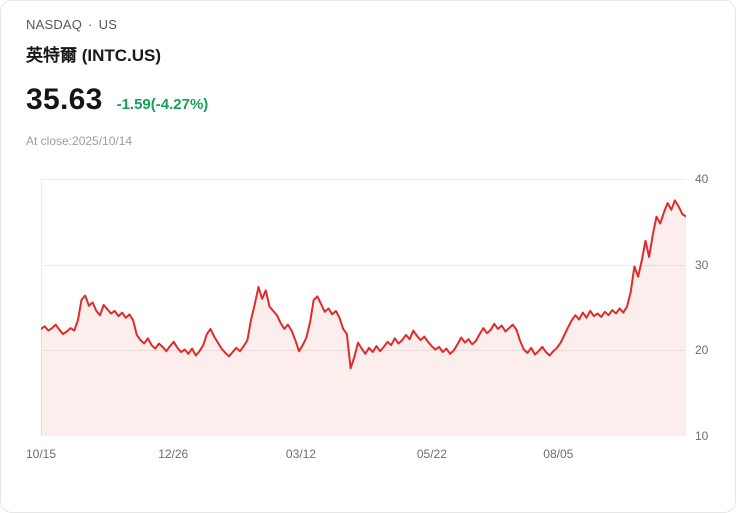  What do you see at coordinates (41, 454) in the screenshot?
I see `x-axis-label-0: 10/15` at bounding box center [41, 454].